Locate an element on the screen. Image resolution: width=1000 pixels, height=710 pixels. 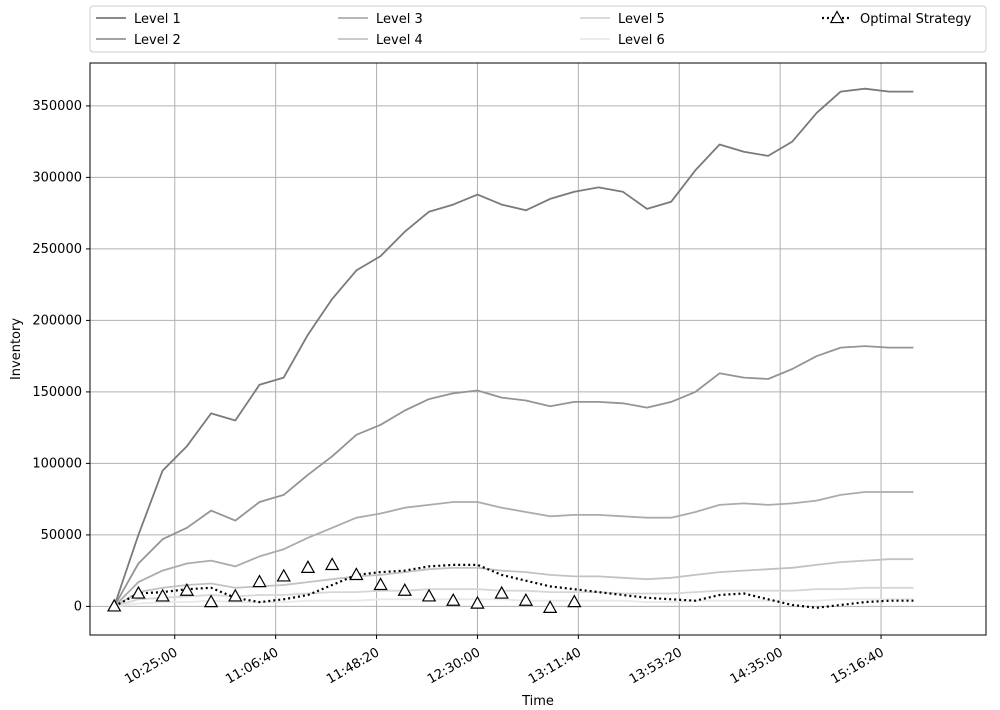
y-tick-label: 350000 is located at coordinates (57, 106).